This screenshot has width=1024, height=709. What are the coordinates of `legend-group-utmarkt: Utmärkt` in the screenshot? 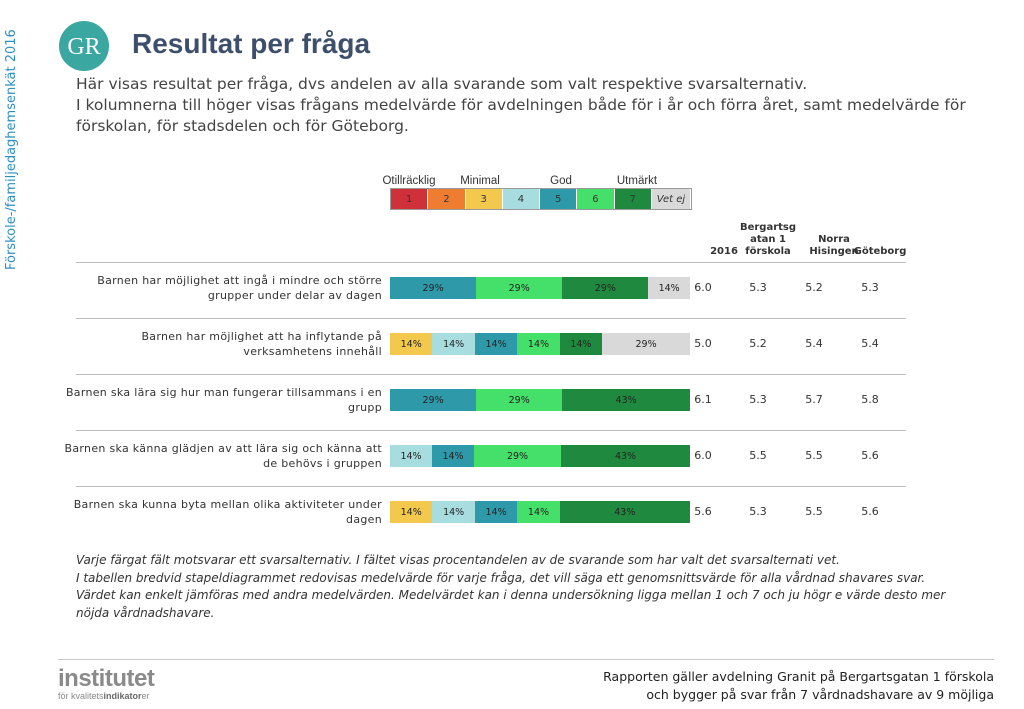 It's located at (637, 181).